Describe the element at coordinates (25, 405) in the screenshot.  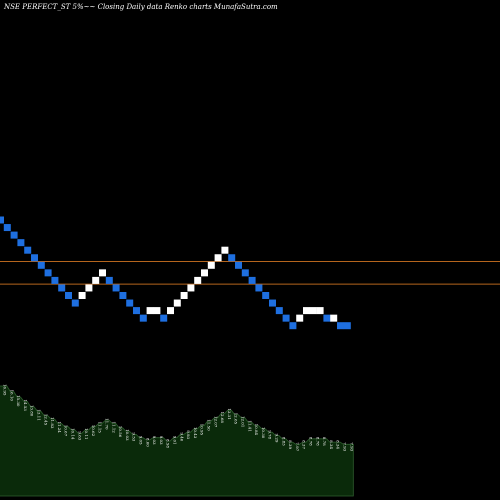
I see `volume-label: 14.53` at that location.